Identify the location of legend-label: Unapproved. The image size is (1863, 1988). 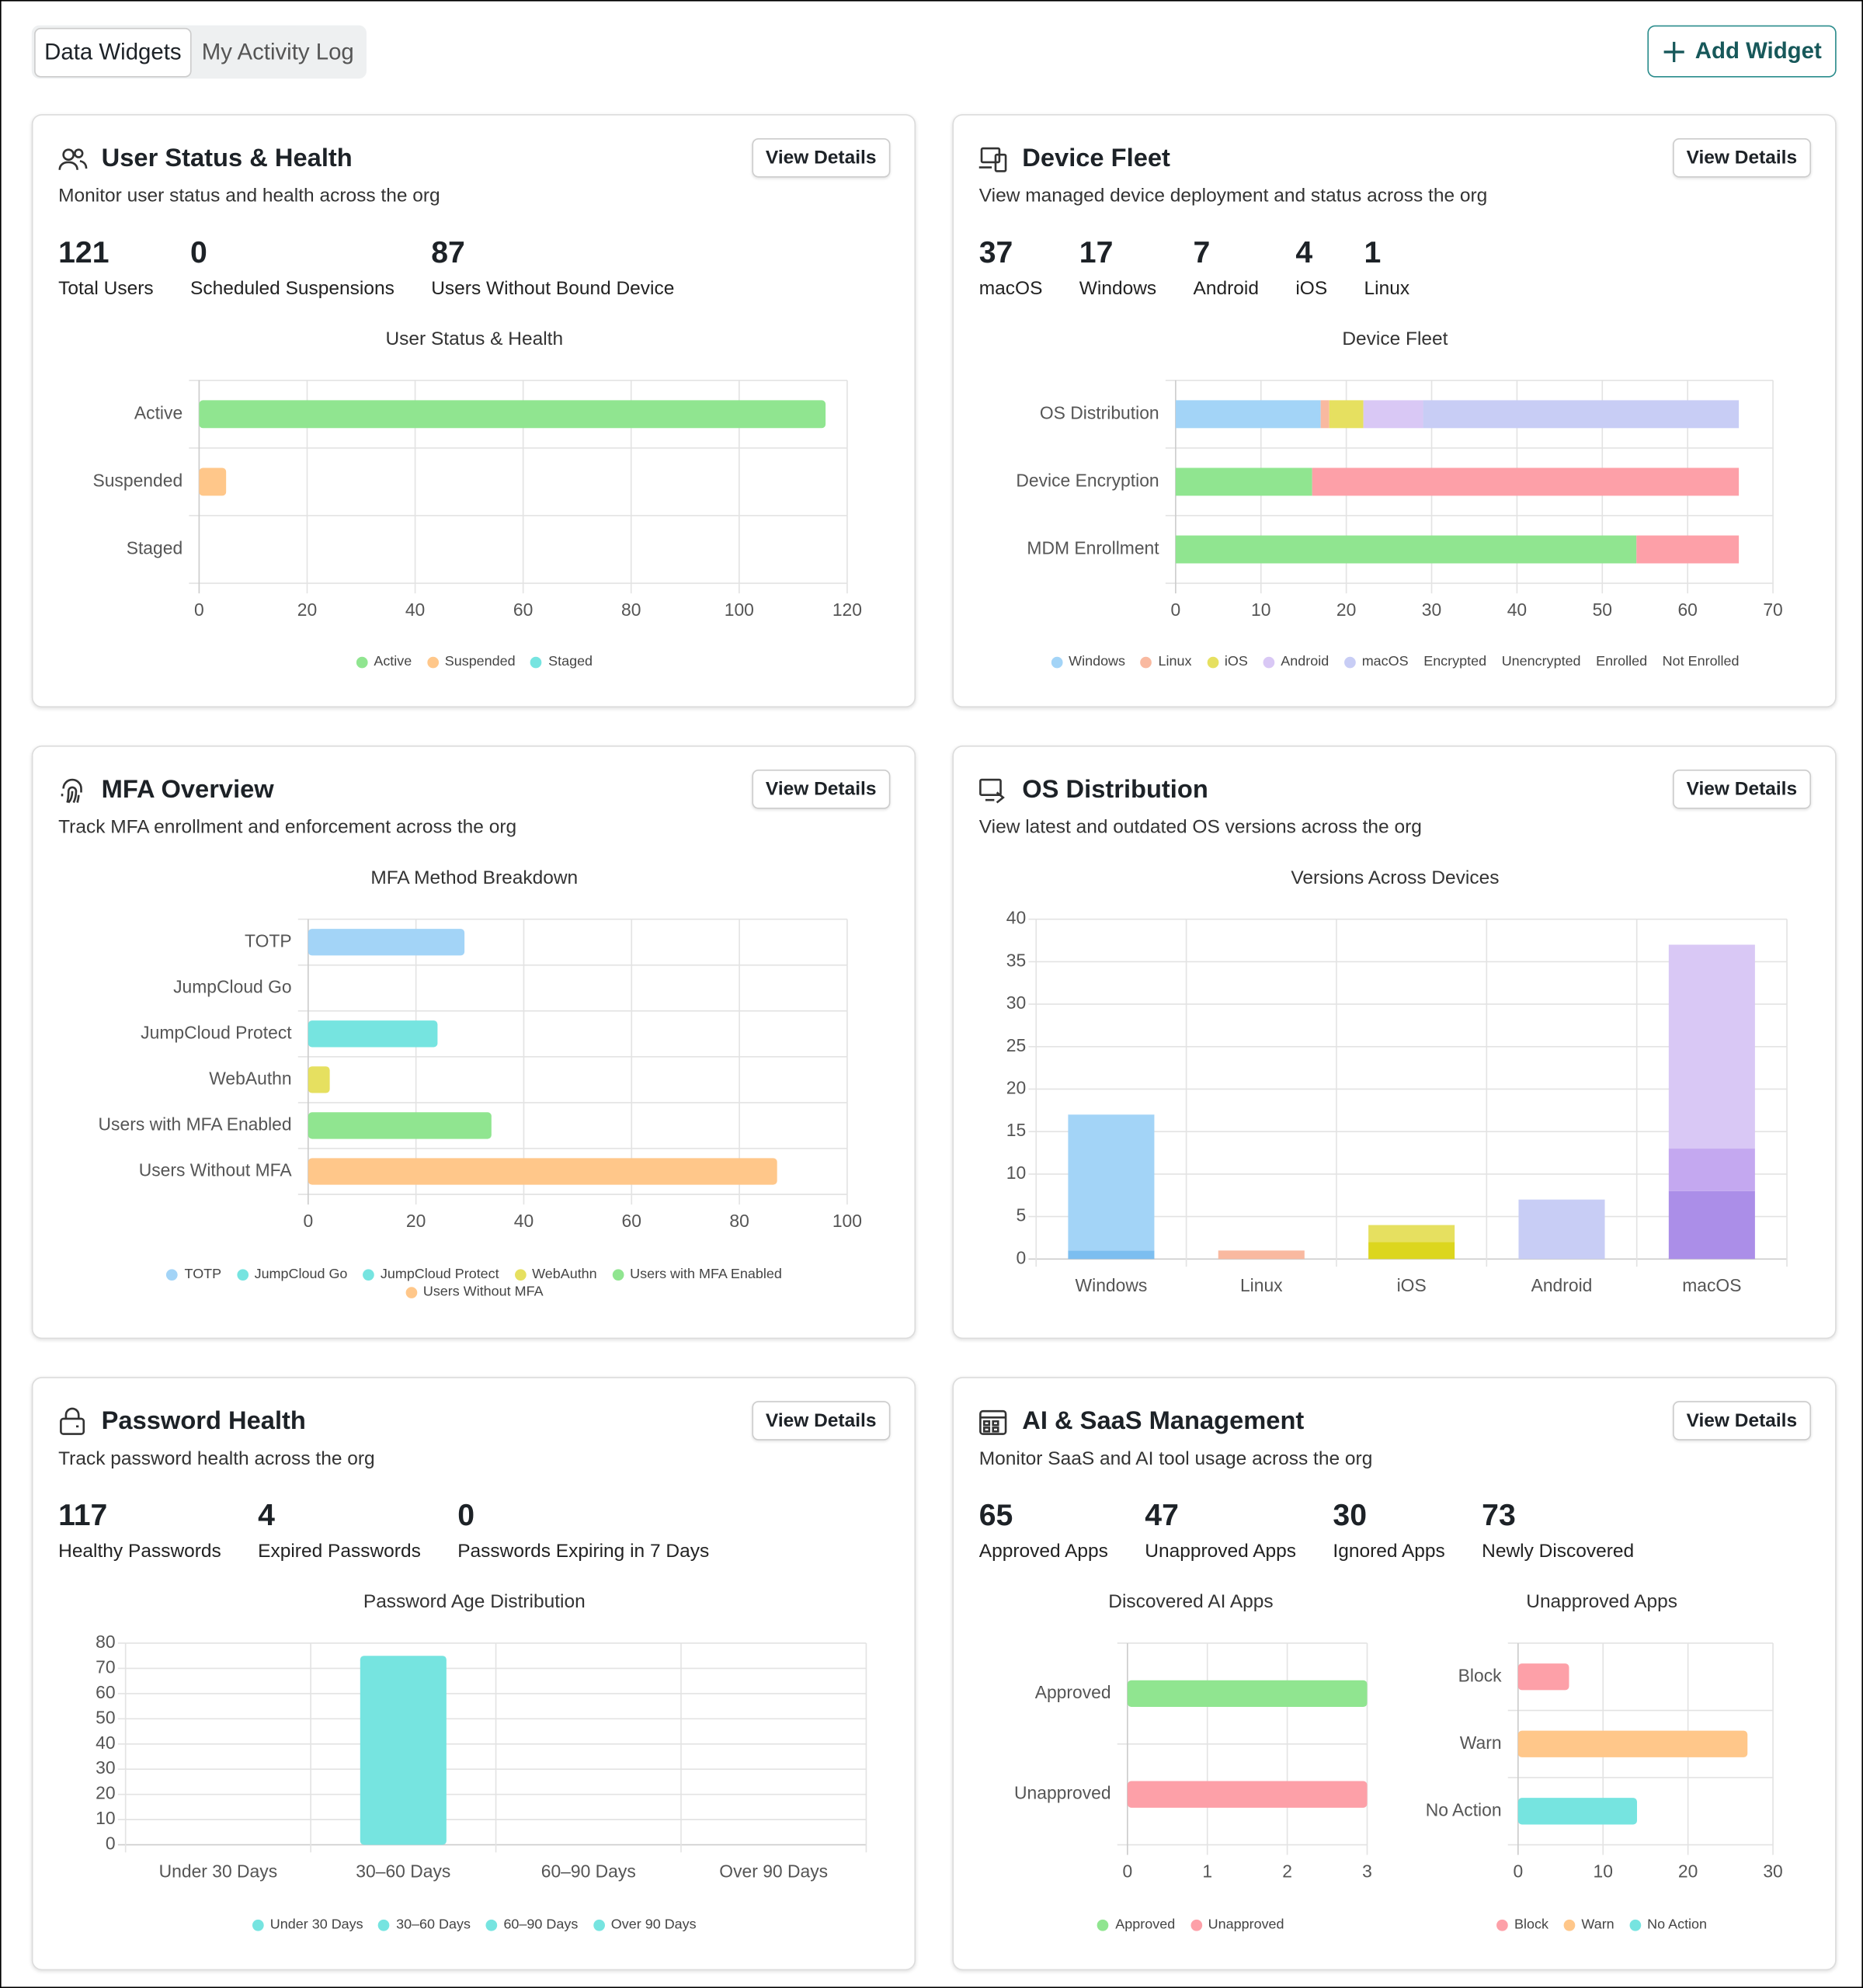
(1246, 1925).